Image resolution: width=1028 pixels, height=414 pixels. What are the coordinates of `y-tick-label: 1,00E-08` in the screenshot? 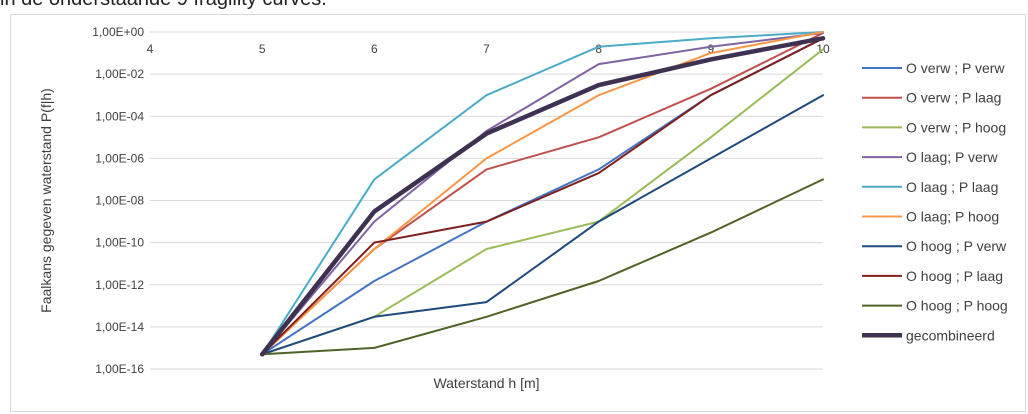 It's located at (119, 201).